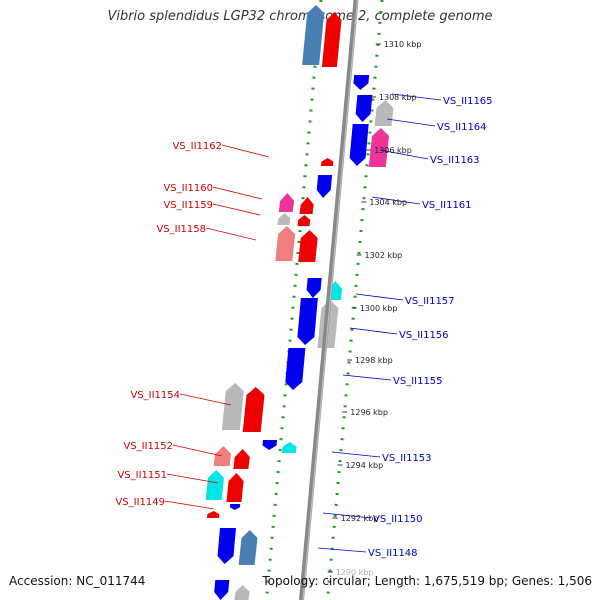 This screenshot has width=600, height=600. Describe the element at coordinates (313, 35) in the screenshot. I see `gene-a` at that location.